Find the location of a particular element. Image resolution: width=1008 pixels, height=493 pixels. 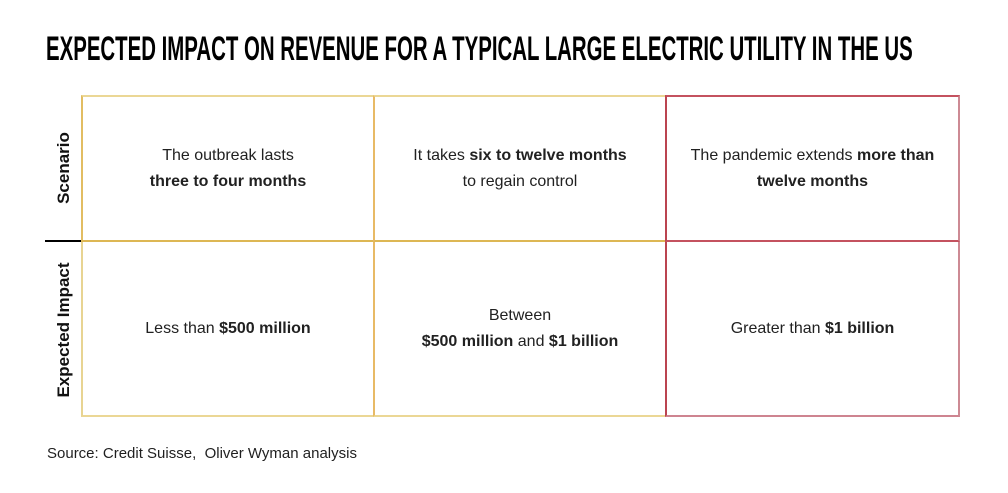

row-label-scenario: Scenario is located at coordinates (63, 168).